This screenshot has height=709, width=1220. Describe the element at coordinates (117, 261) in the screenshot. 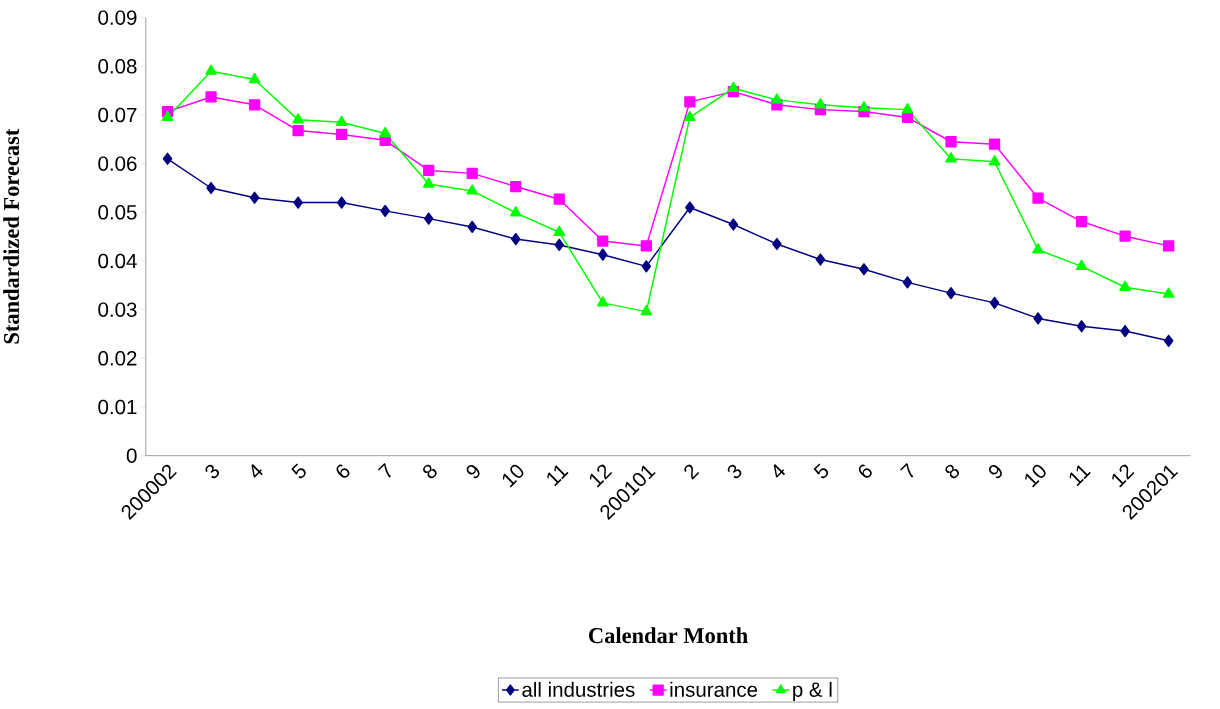

I see `y-tick-label: 0.04` at that location.